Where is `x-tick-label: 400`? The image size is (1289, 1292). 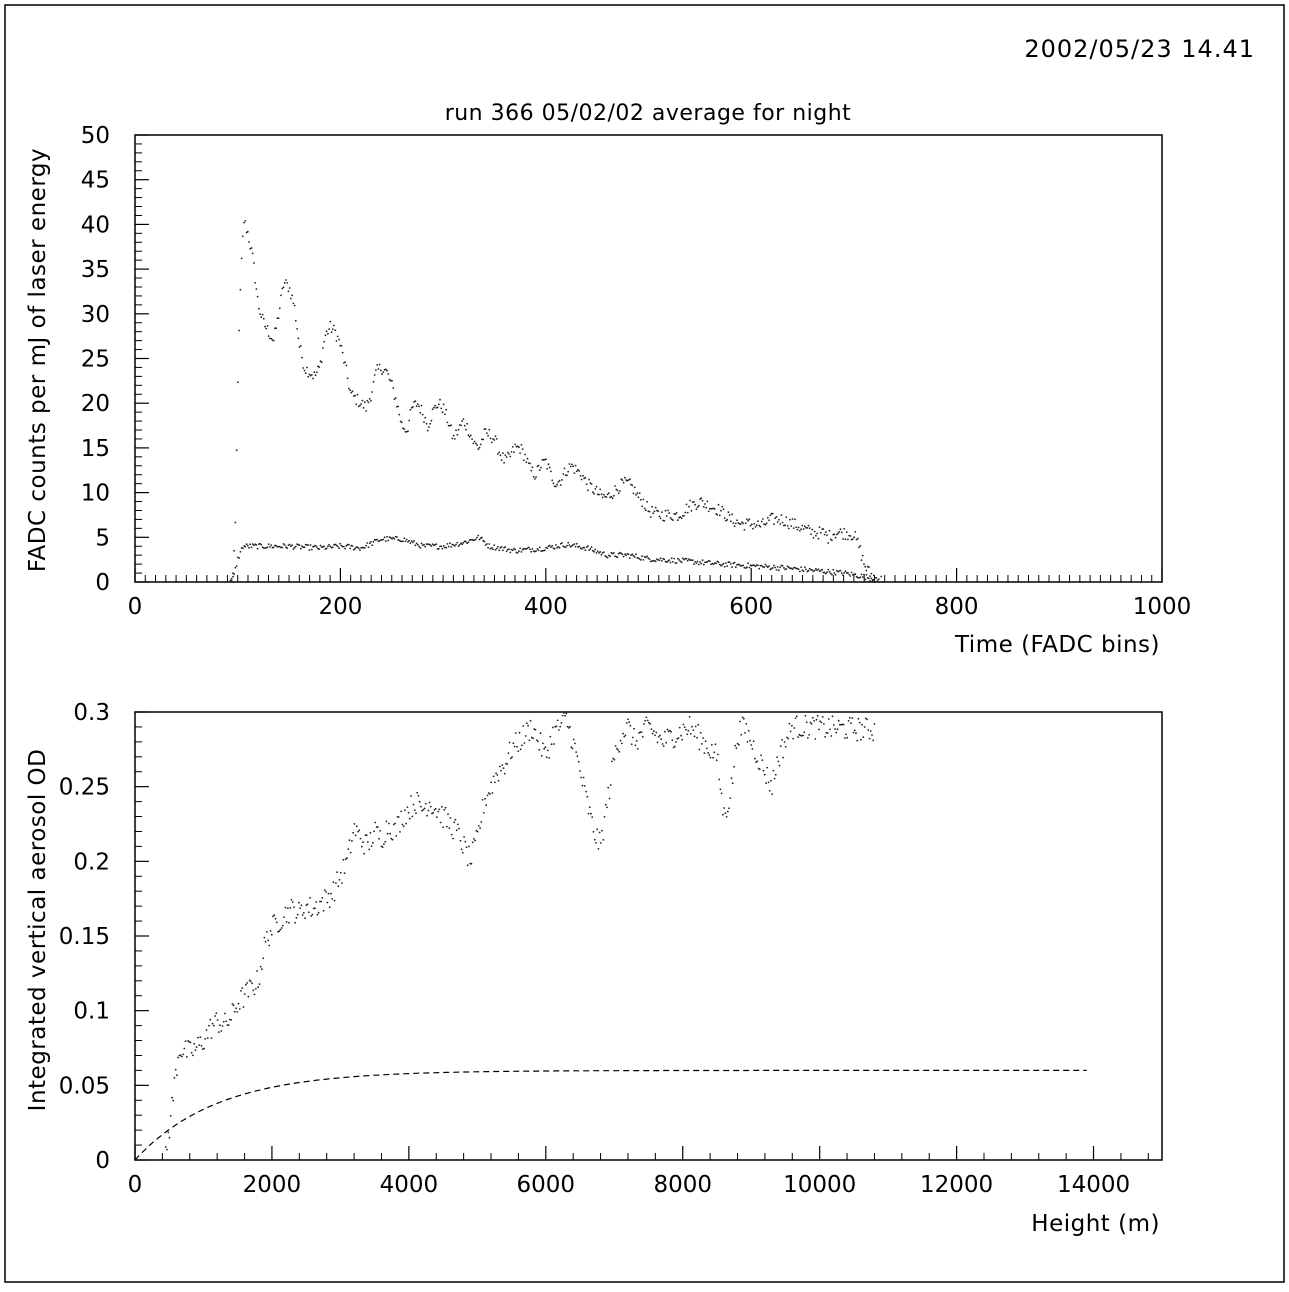 x-tick-label: 400 is located at coordinates (546, 607).